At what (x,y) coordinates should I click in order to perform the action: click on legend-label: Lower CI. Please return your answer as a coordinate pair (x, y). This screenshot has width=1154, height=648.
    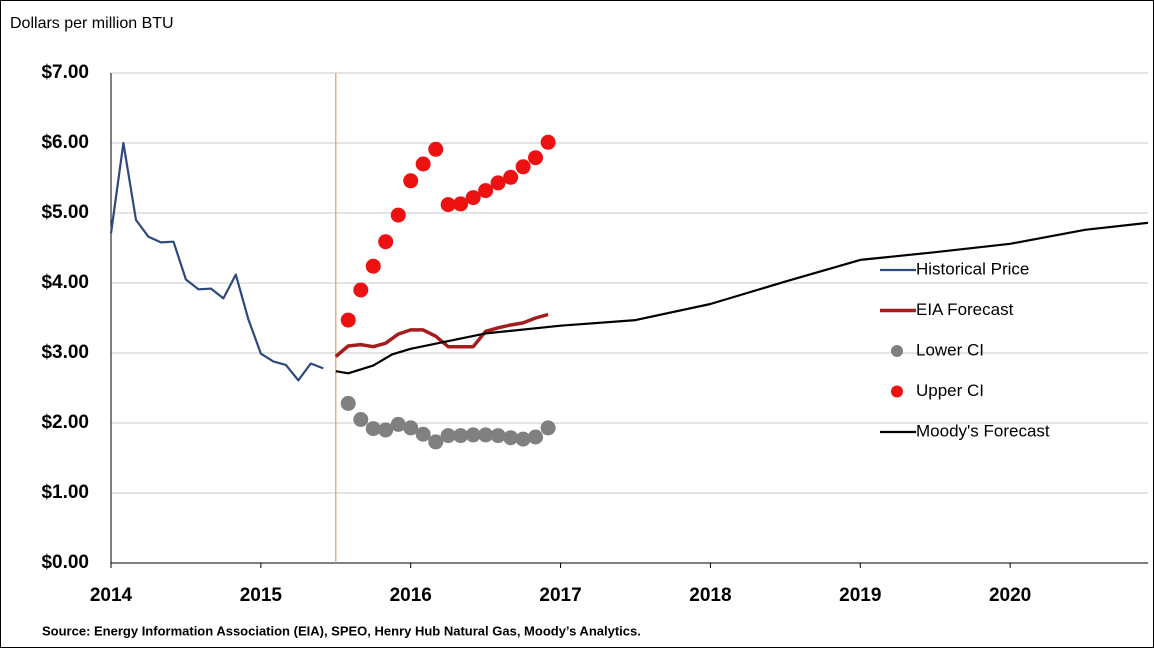
    Looking at the image, I should click on (950, 349).